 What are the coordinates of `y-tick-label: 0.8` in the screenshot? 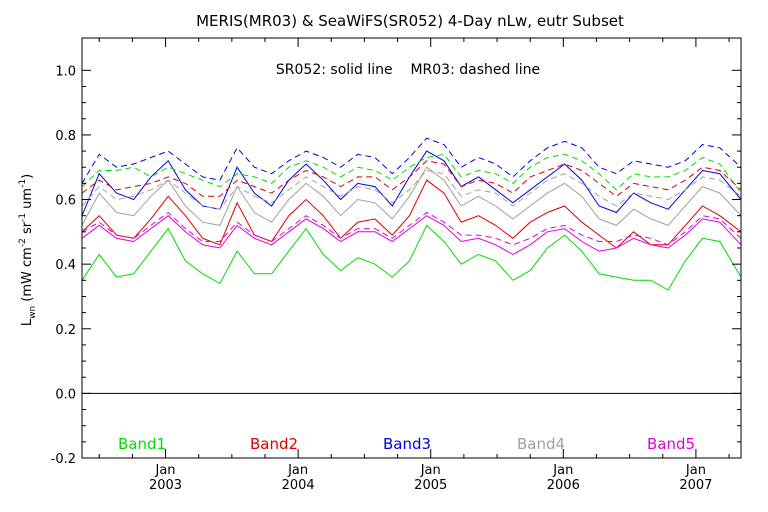 It's located at (65, 136).